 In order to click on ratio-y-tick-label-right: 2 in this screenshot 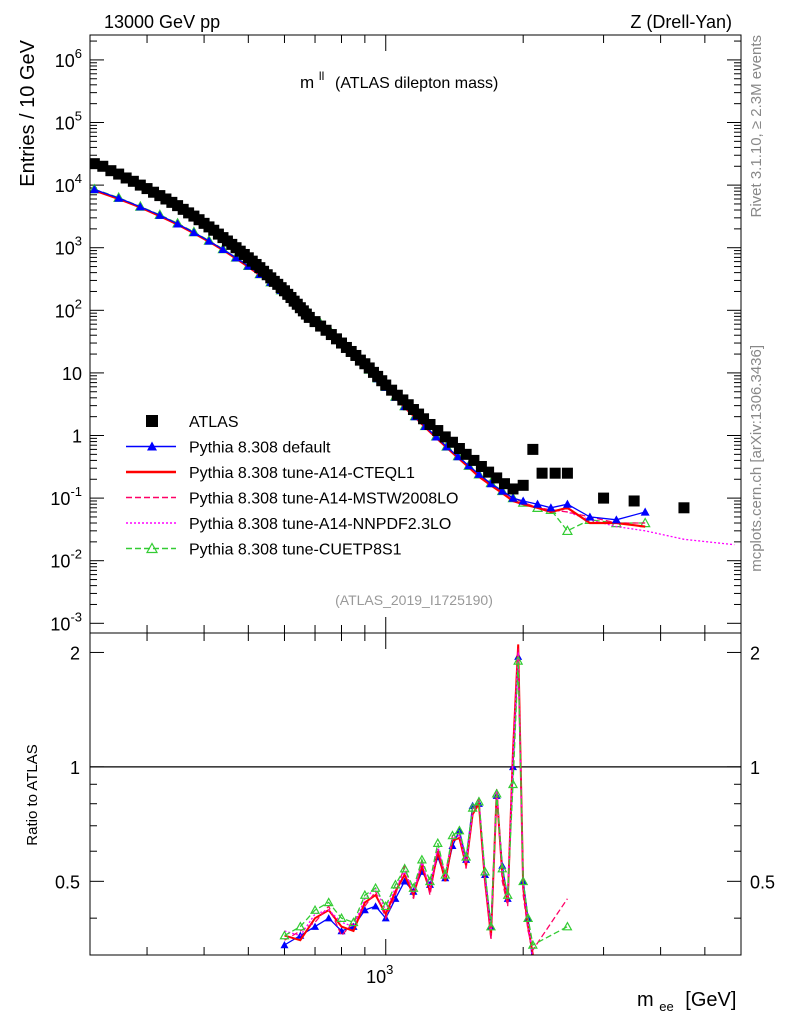, I will do `click(755, 653)`.